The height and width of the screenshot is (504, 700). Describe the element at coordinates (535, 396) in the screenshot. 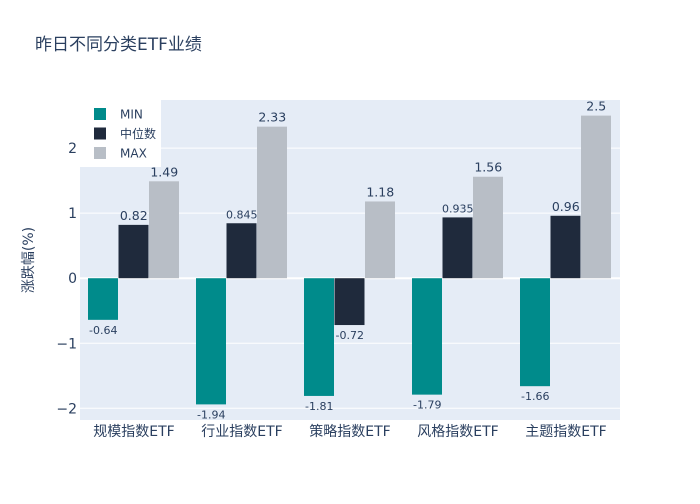

I see `data-label: -1.66` at that location.